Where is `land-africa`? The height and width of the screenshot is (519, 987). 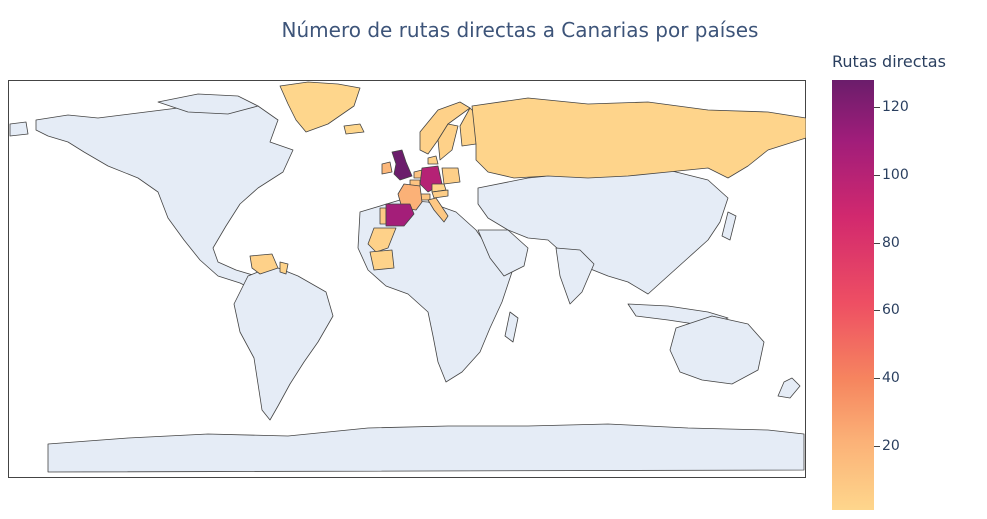 land-africa is located at coordinates (435, 291).